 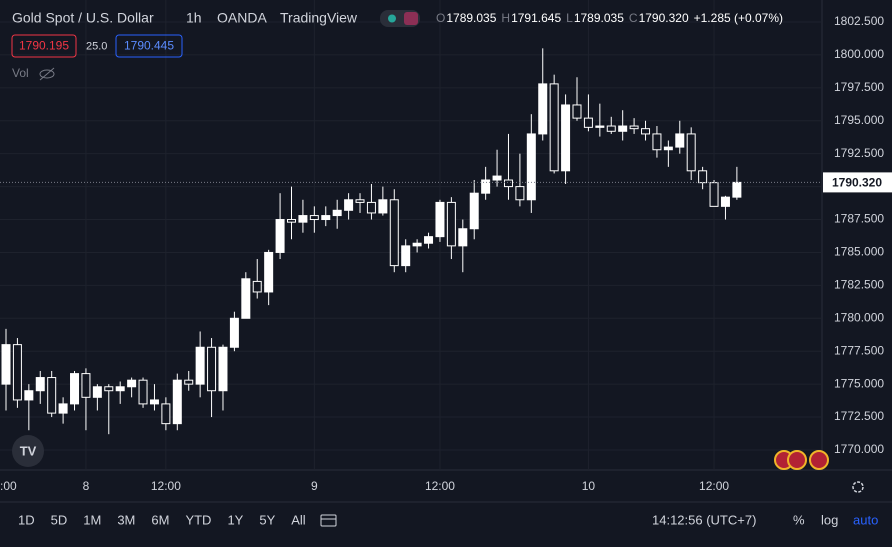 I want to click on bid: 1790.195, so click(x=44, y=46).